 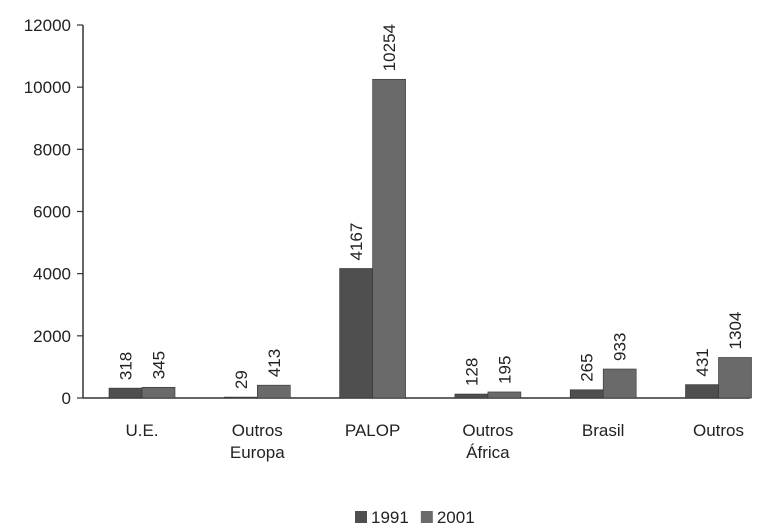 I want to click on y-tick-label: 2000, so click(x=52, y=336).